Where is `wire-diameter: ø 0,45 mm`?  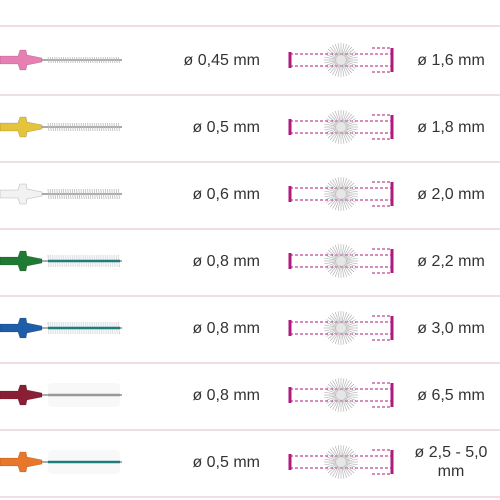
wire-diameter: ø 0,45 mm is located at coordinates (221, 60).